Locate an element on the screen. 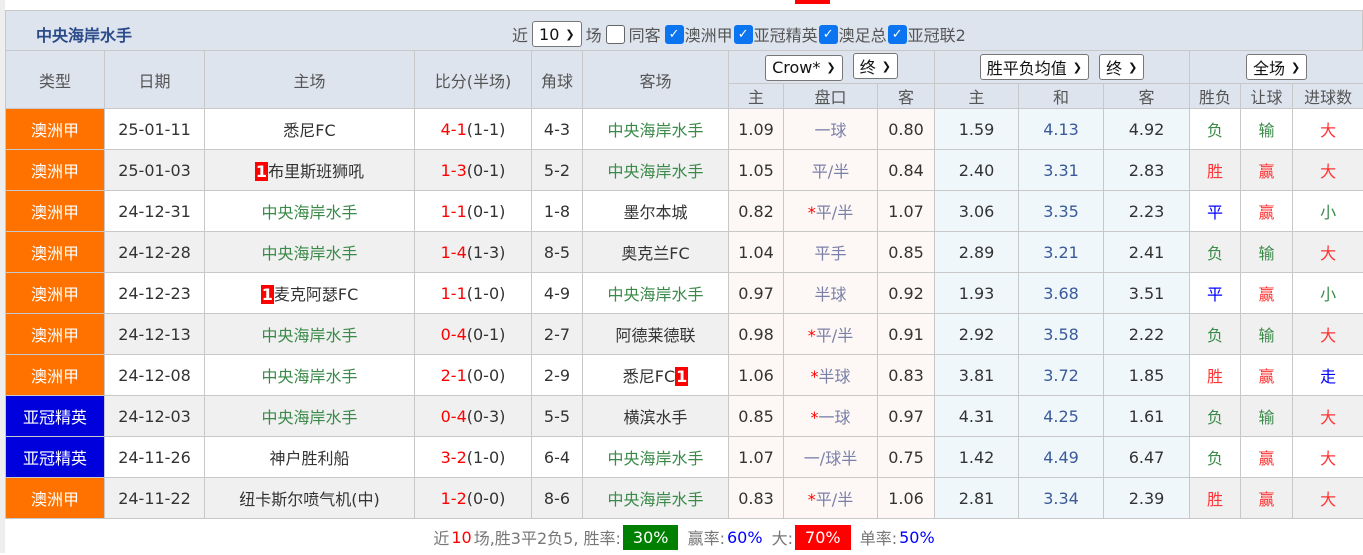 The image size is (1363, 555). full-time-score: 1-4 is located at coordinates (454, 252).